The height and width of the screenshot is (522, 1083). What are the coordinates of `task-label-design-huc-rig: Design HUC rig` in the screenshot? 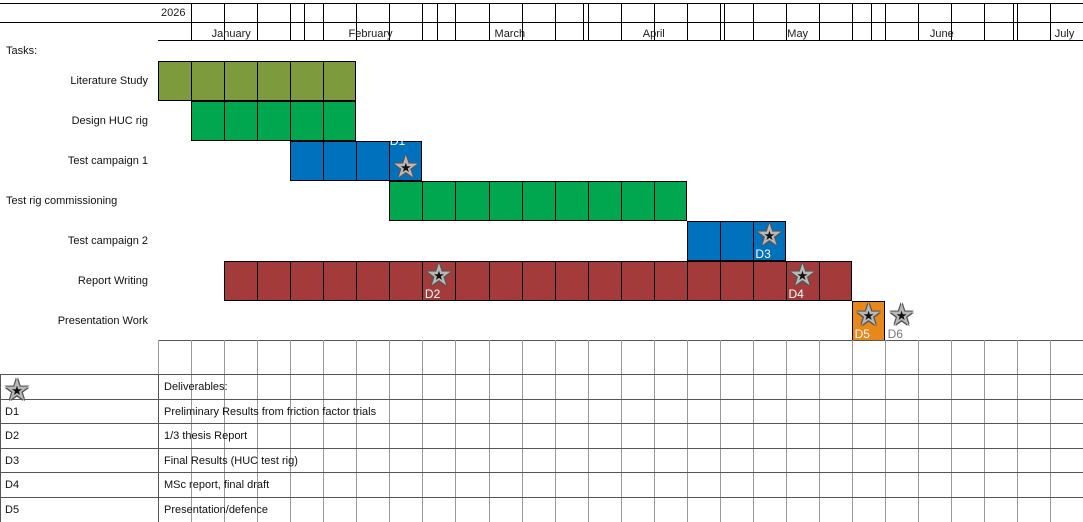 It's located at (109, 121).